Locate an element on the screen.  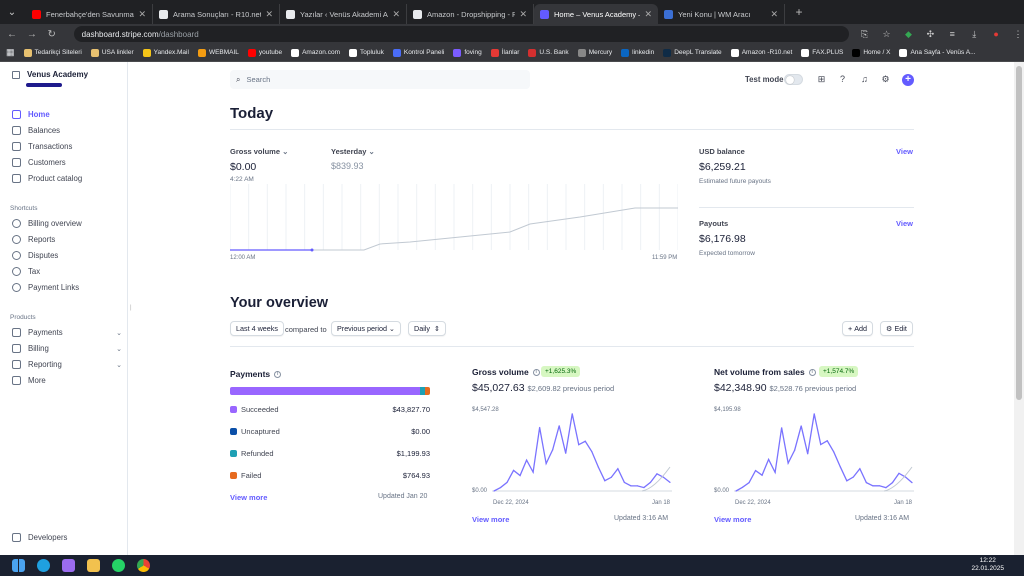
tab-title: Yazılar ‹ Venüs Akademi Amaz is located at coordinates (344, 14).